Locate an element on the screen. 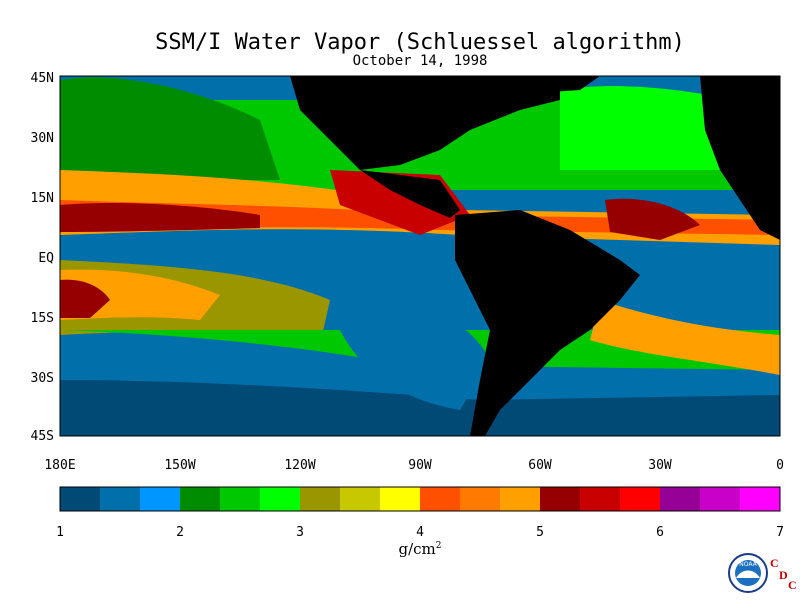  africa-land is located at coordinates (740, 158).